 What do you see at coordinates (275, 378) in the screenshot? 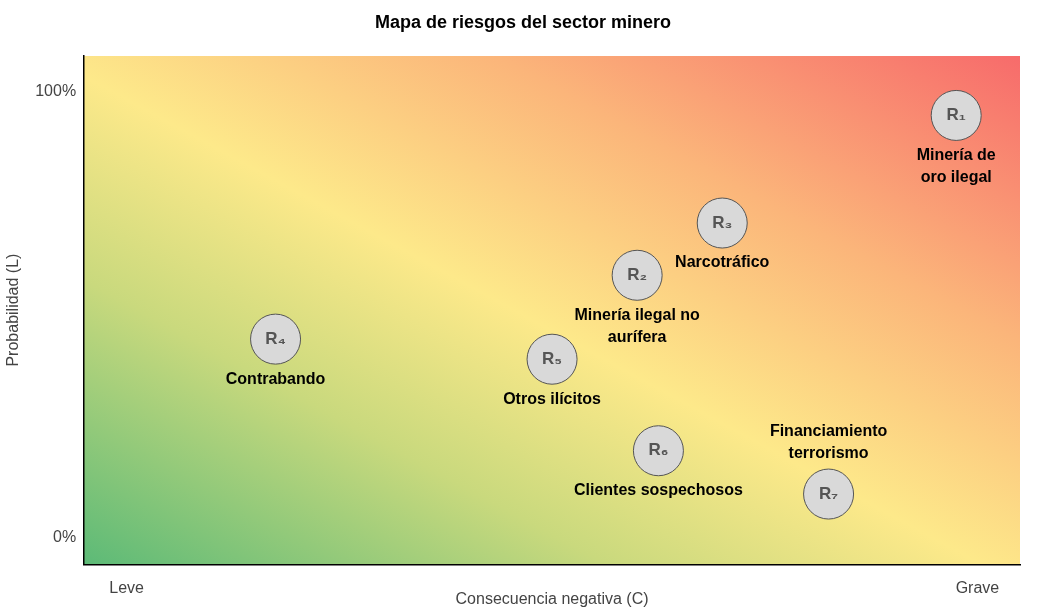
I see `annotation: Contrabando` at bounding box center [275, 378].